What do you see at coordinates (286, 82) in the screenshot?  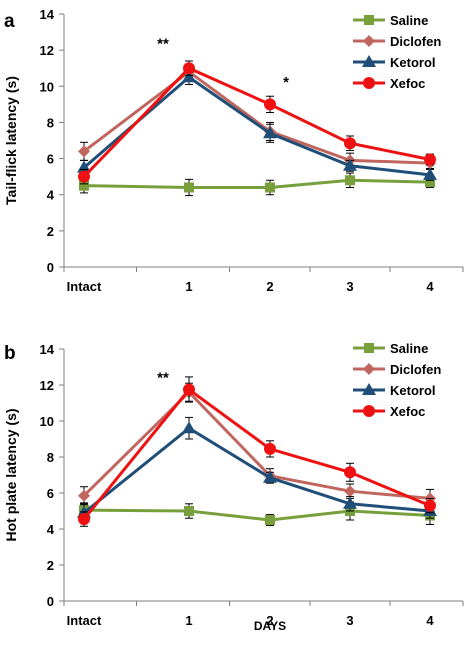 I see `significance-marker: *` at bounding box center [286, 82].